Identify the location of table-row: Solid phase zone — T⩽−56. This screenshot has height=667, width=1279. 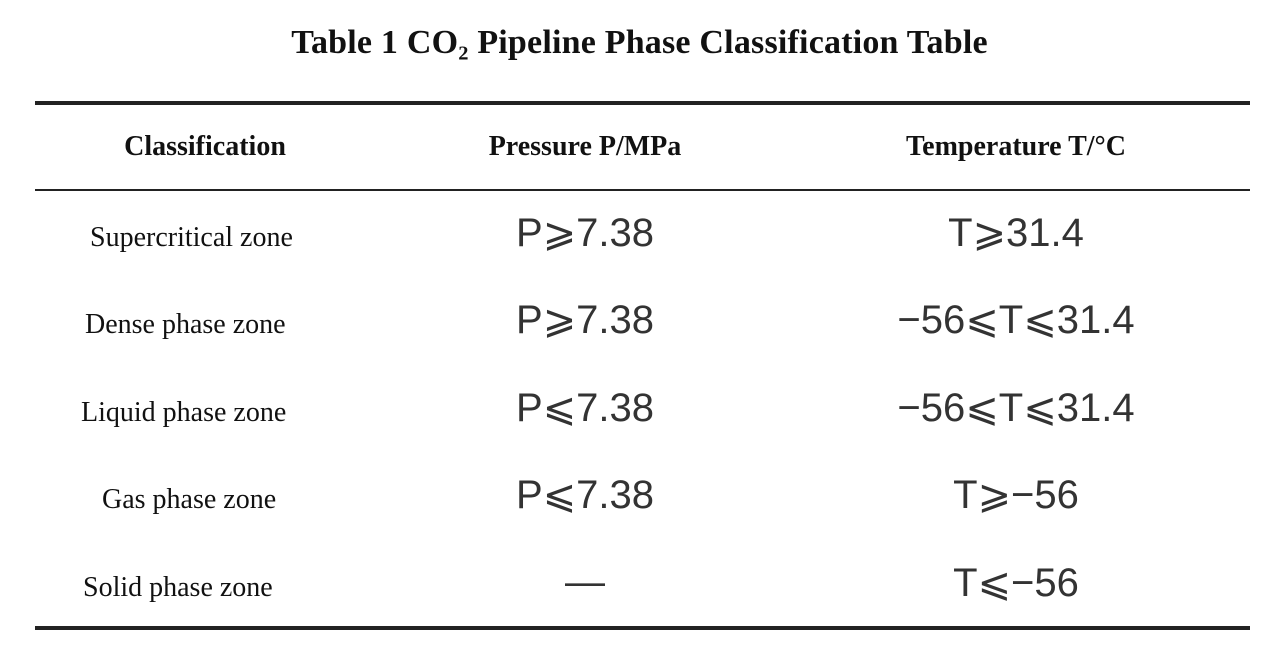
(639, 590).